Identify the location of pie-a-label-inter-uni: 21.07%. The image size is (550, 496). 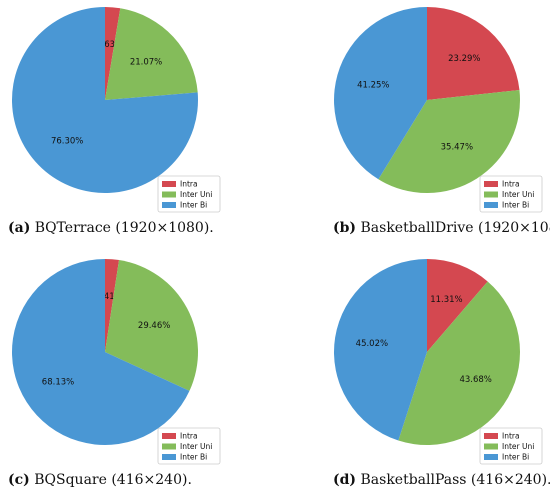
(146, 63).